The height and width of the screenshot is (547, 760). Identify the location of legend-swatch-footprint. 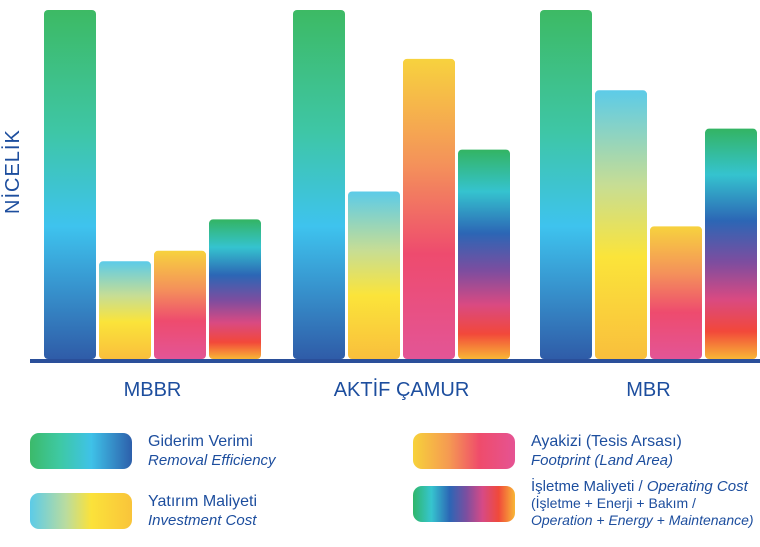
(464, 451).